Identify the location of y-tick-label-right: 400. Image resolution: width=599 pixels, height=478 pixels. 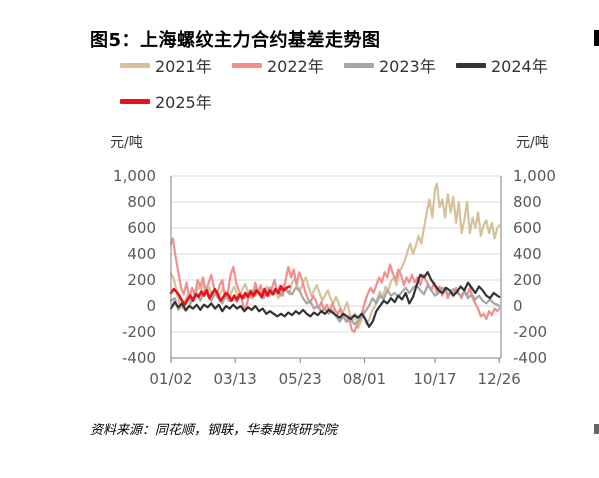
(527, 254).